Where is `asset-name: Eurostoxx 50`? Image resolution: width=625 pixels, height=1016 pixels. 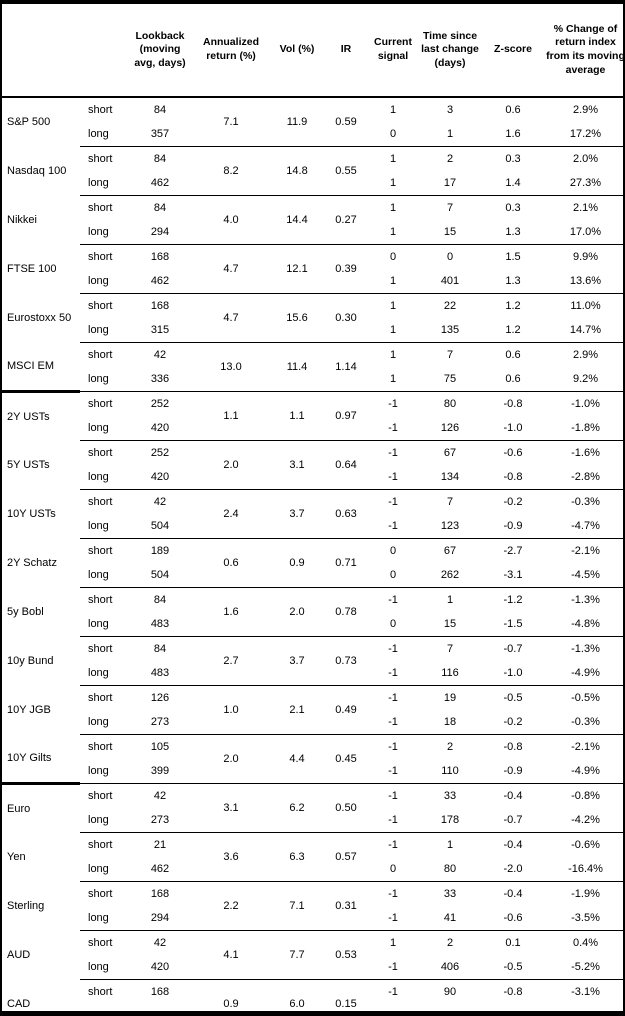 asset-name: Eurostoxx 50 is located at coordinates (39, 318).